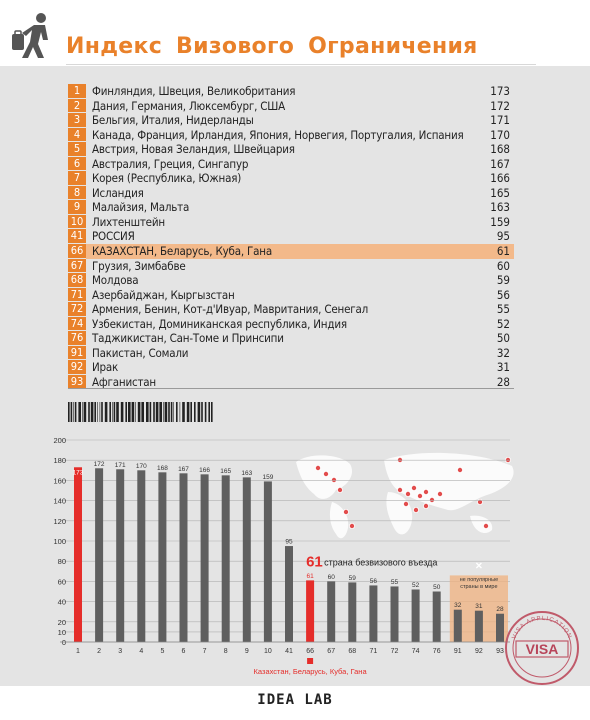 The width and height of the screenshot is (590, 720). Describe the element at coordinates (503, 352) in the screenshot. I see `value-cell: 32` at that location.